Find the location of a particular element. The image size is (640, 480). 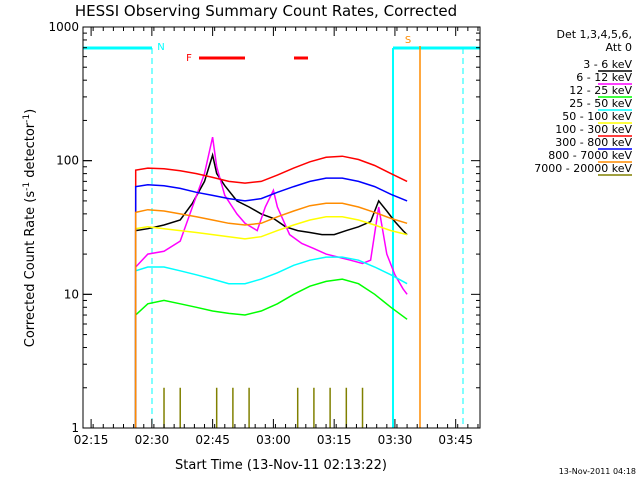

y-axis-label: Corrected Count Rate (s-1 detector-1) is located at coordinates (30, 228).